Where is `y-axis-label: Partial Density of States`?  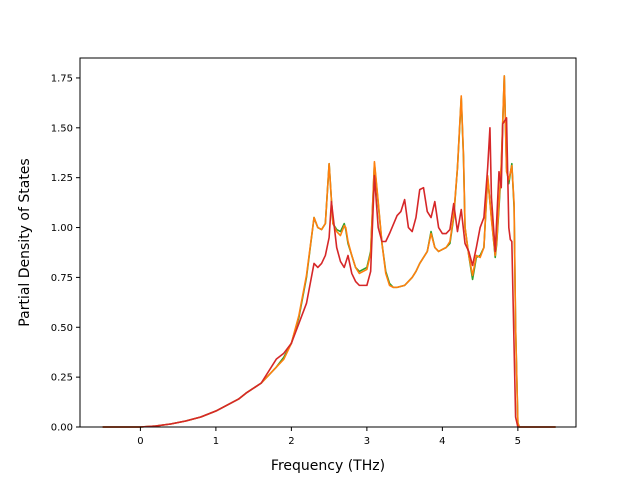 y-axis-label: Partial Density of States is located at coordinates (25, 242).